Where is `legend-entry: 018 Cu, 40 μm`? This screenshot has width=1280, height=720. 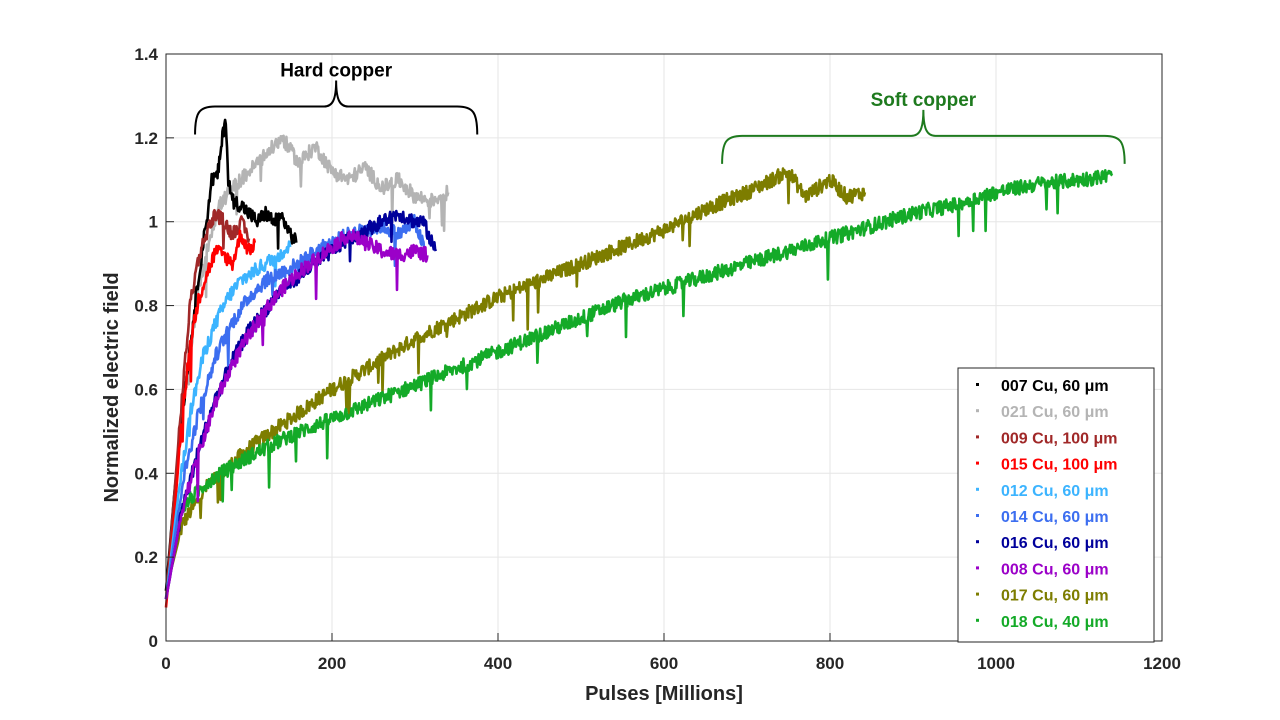
legend-entry: 018 Cu, 40 μm is located at coordinates (1055, 622).